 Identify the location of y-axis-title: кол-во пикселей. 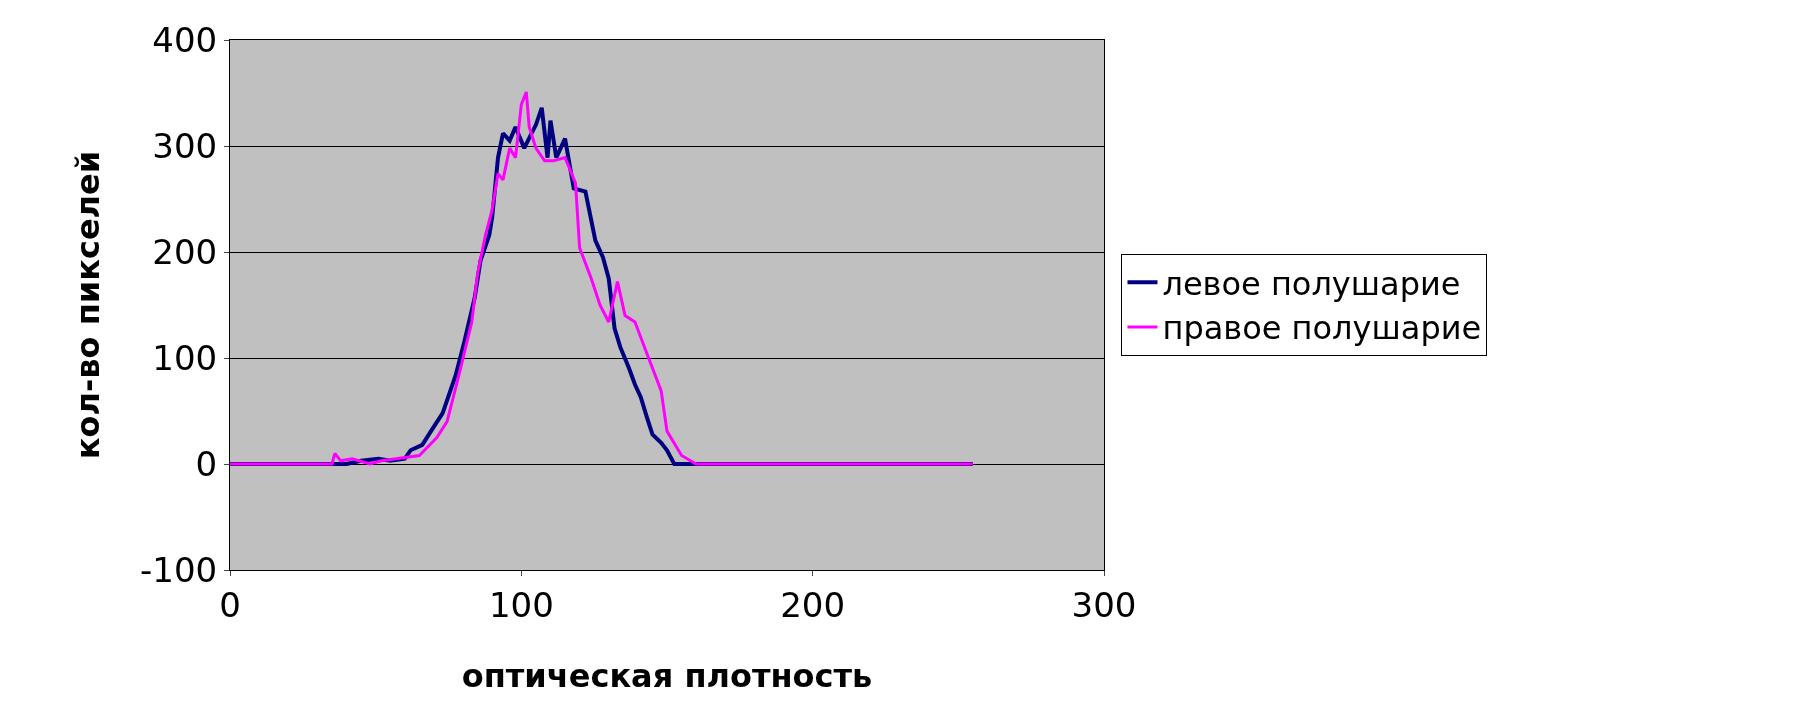
(88, 305).